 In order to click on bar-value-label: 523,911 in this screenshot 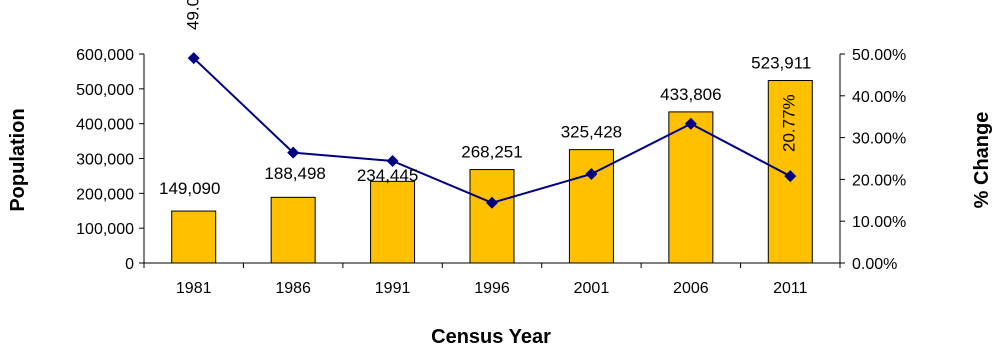, I will do `click(781, 63)`.